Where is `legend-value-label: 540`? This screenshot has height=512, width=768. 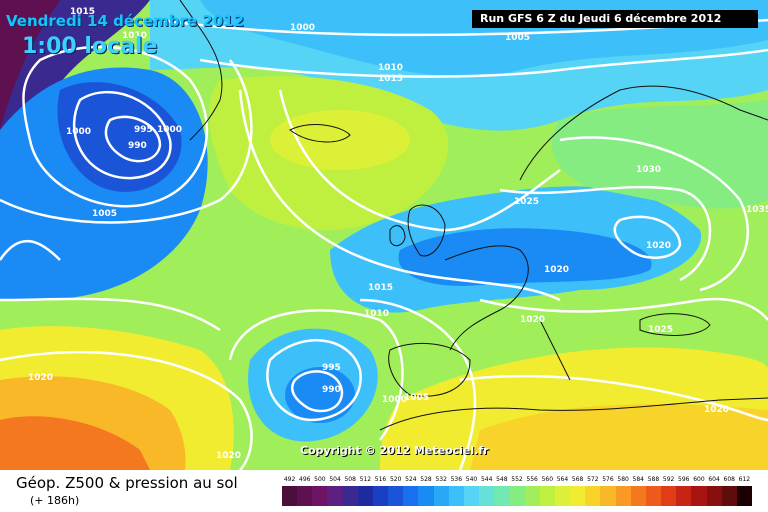
legend-value-label: 540 is located at coordinates (471, 479).